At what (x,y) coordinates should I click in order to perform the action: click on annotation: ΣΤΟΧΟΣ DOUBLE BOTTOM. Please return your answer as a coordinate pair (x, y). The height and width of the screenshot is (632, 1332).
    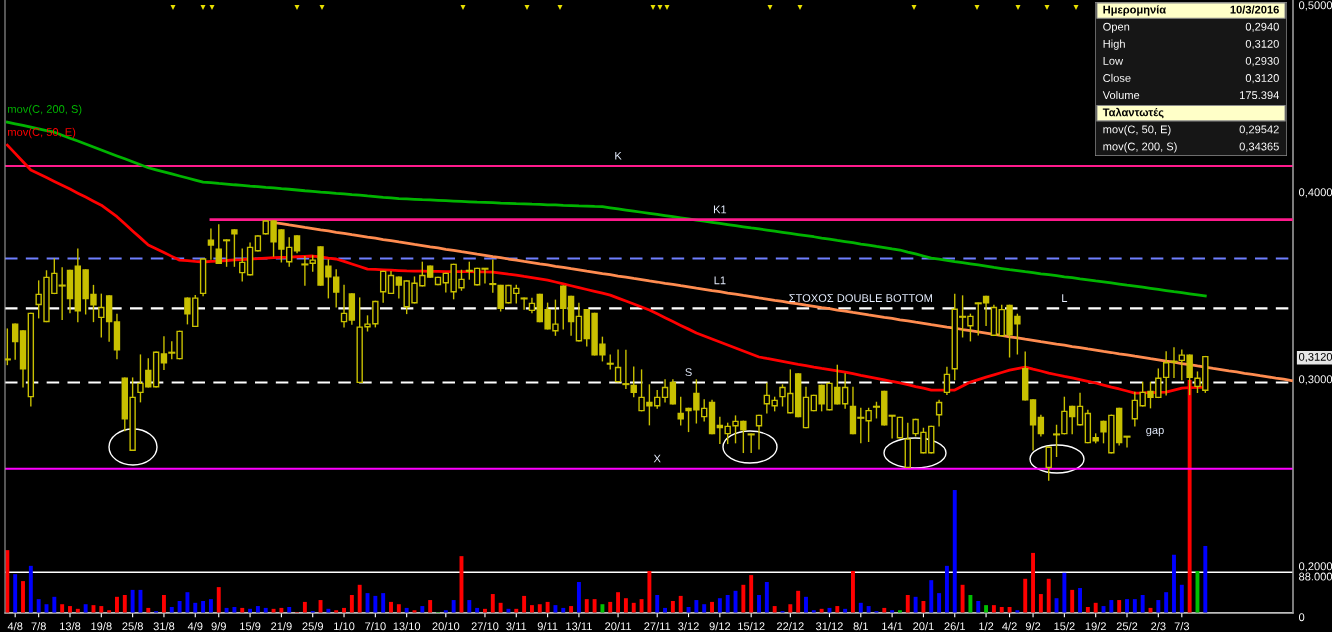
    Looking at the image, I should click on (860, 298).